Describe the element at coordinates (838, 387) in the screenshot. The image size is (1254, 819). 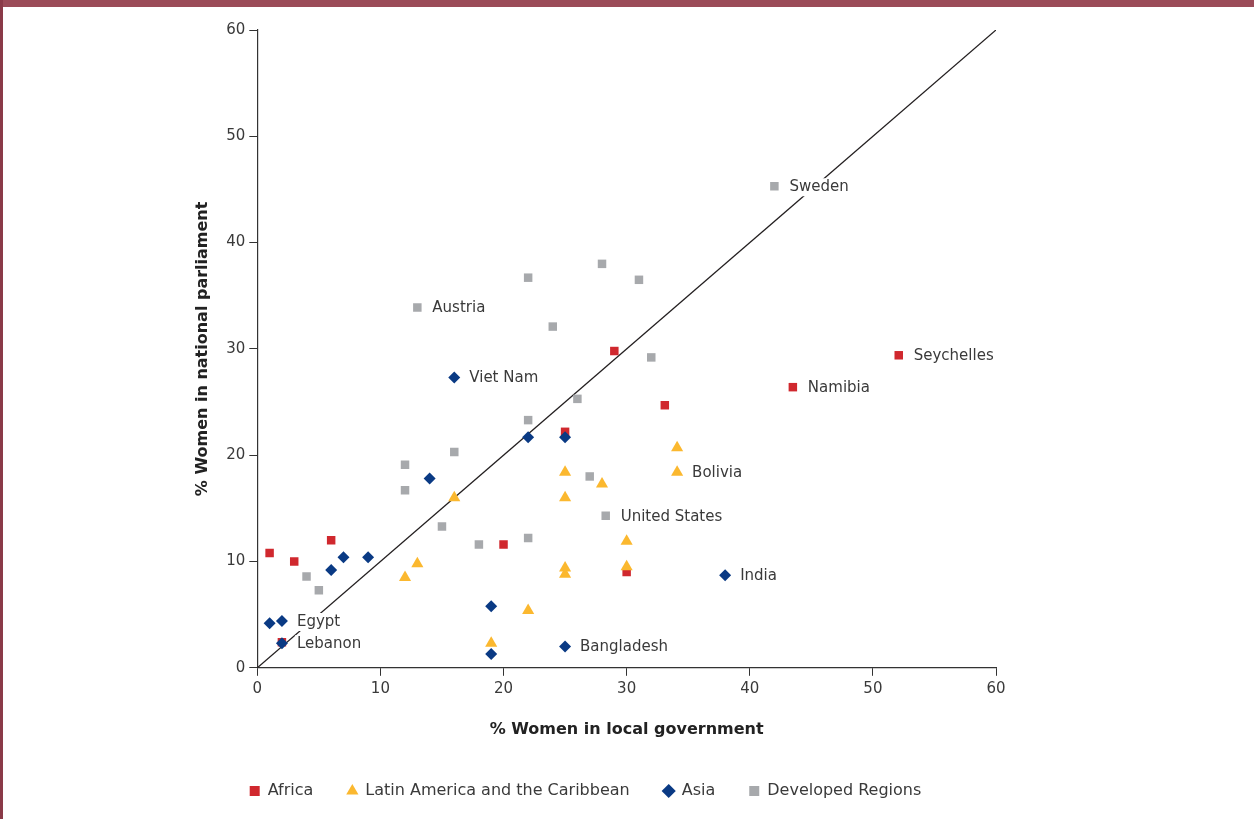
I see `annotation: Namibia` at that location.